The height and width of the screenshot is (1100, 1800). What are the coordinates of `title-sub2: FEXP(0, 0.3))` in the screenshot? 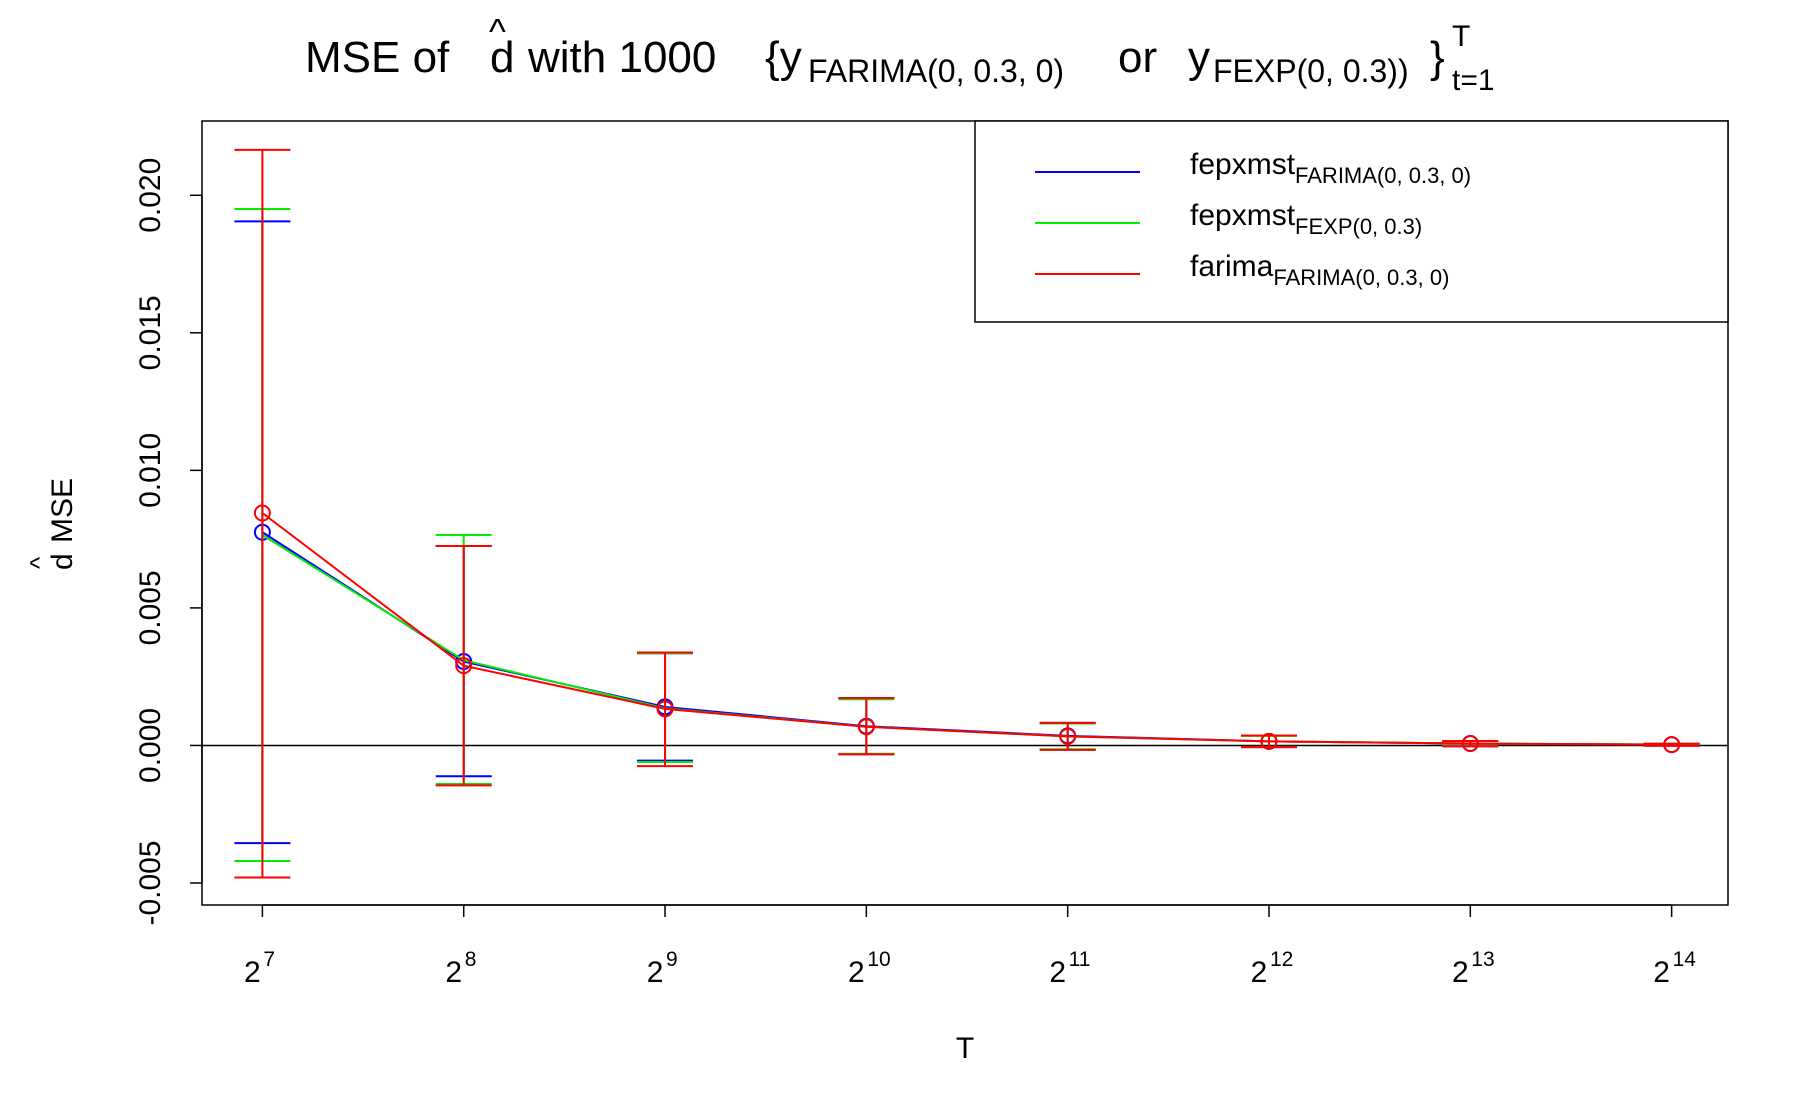 It's located at (1311, 71).